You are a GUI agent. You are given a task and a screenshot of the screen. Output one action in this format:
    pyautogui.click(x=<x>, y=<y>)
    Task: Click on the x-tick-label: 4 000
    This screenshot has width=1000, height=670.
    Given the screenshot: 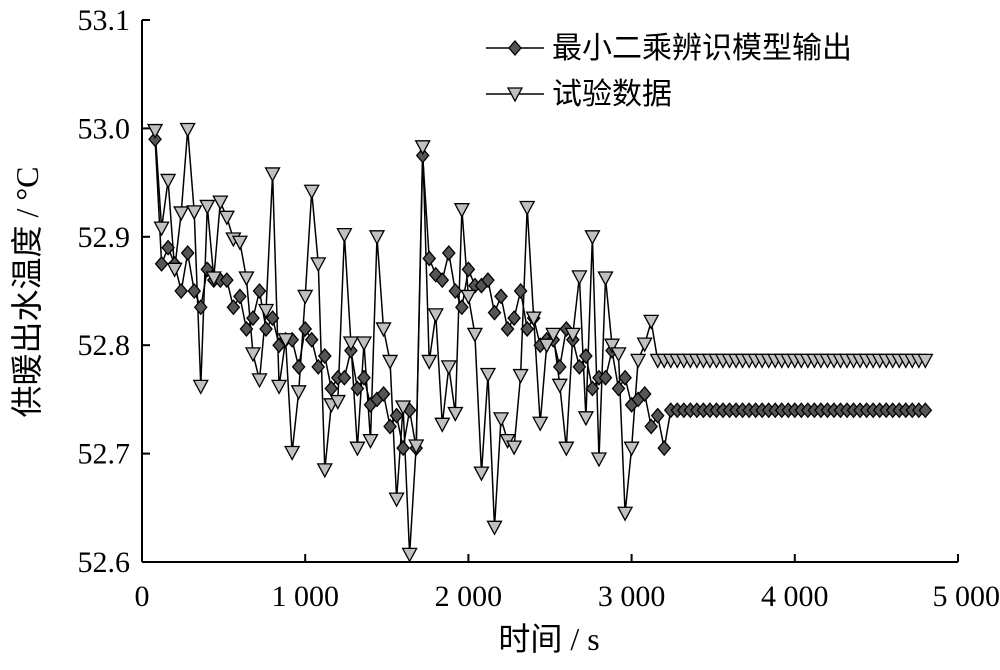 What is the action you would take?
    pyautogui.click(x=795, y=596)
    